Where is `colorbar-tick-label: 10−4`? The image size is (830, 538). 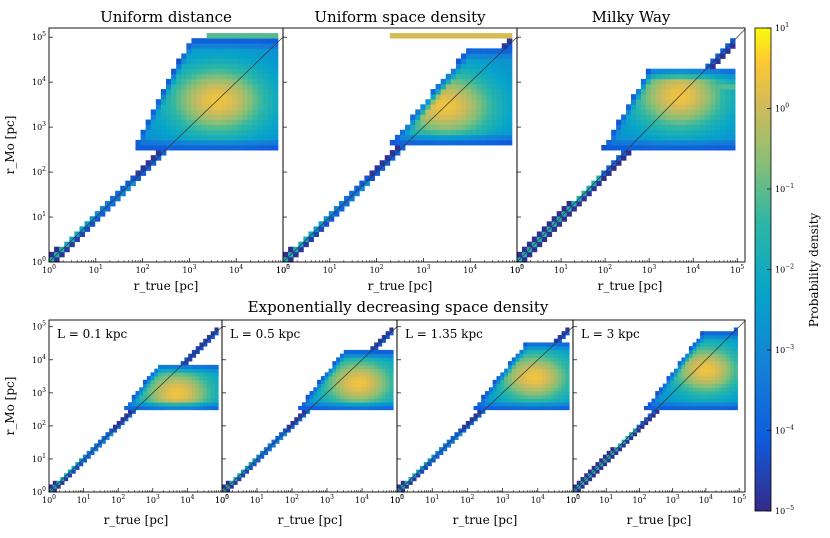
colorbar-tick-label: 10−4 is located at coordinates (784, 430).